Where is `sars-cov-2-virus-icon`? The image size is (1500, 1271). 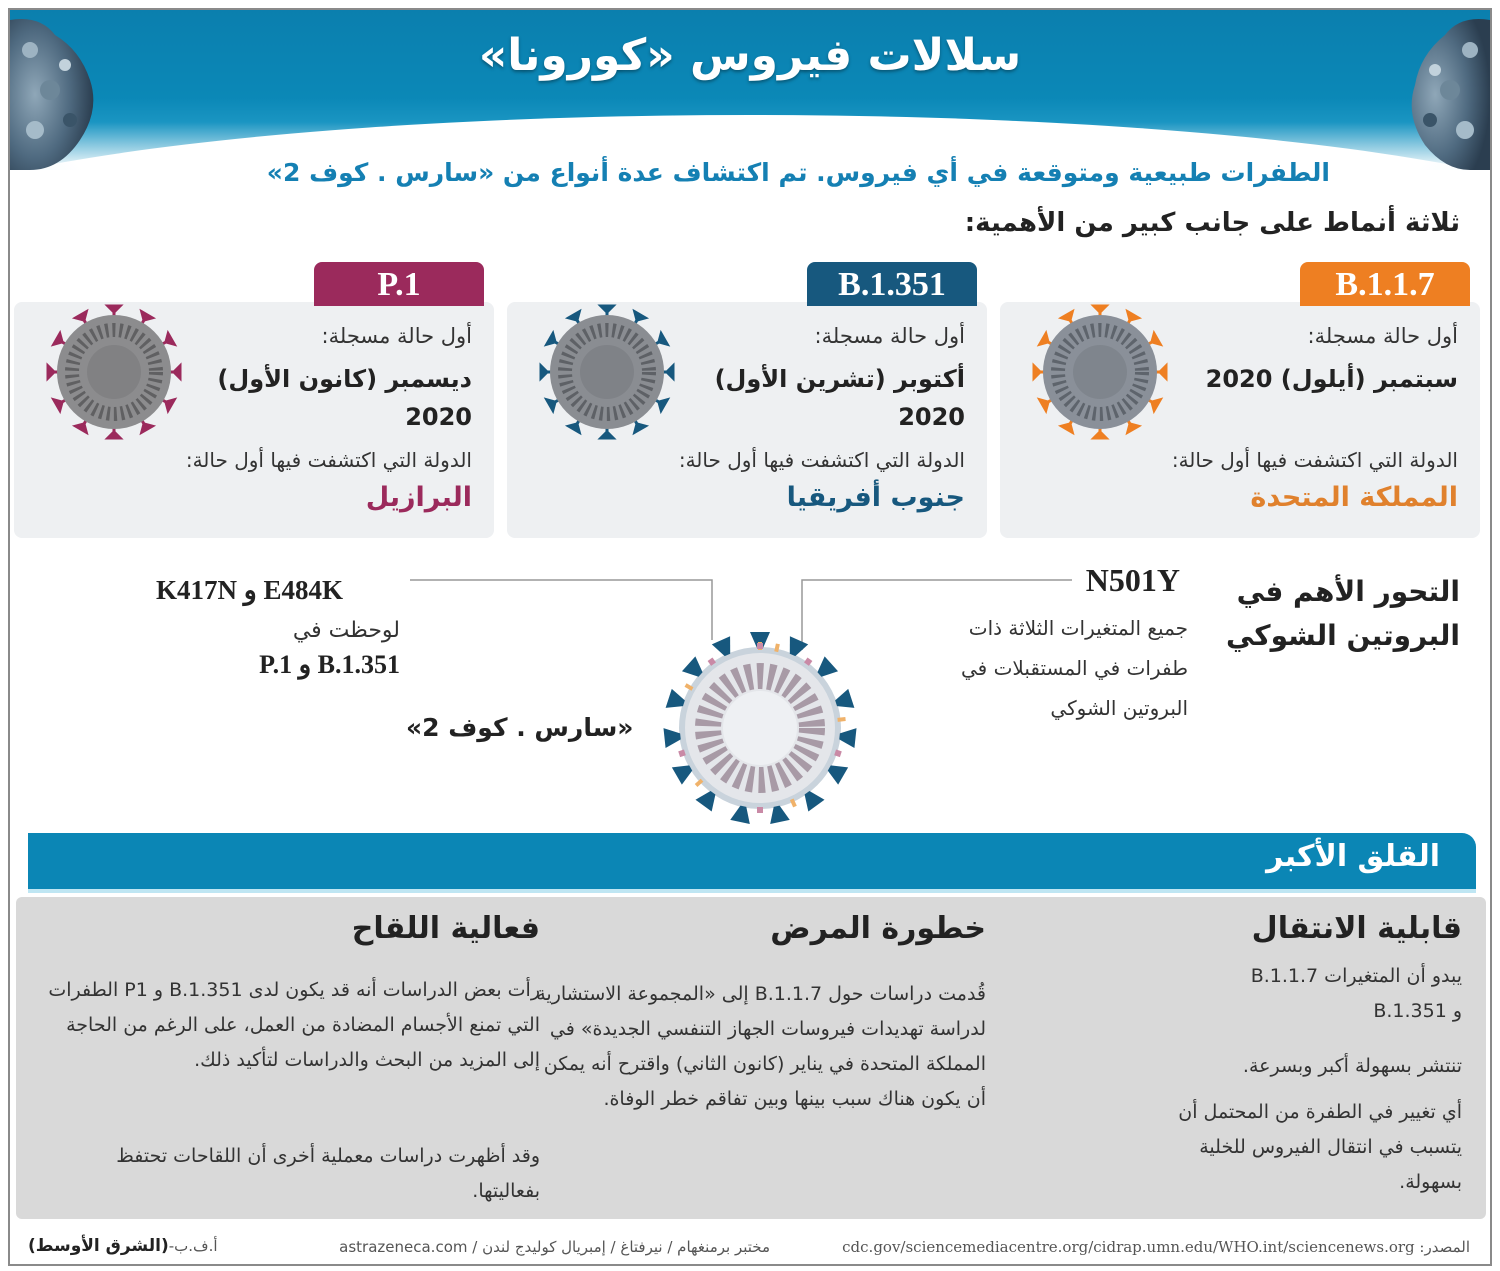
sars-cov-2-virus-icon is located at coordinates (760, 728).